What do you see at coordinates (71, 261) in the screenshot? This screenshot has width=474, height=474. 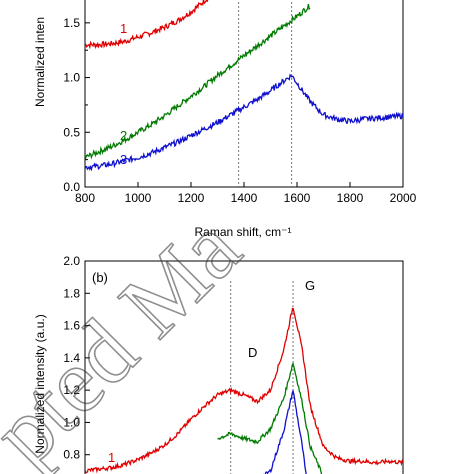 I see `y-tick-label: 2.0` at bounding box center [71, 261].